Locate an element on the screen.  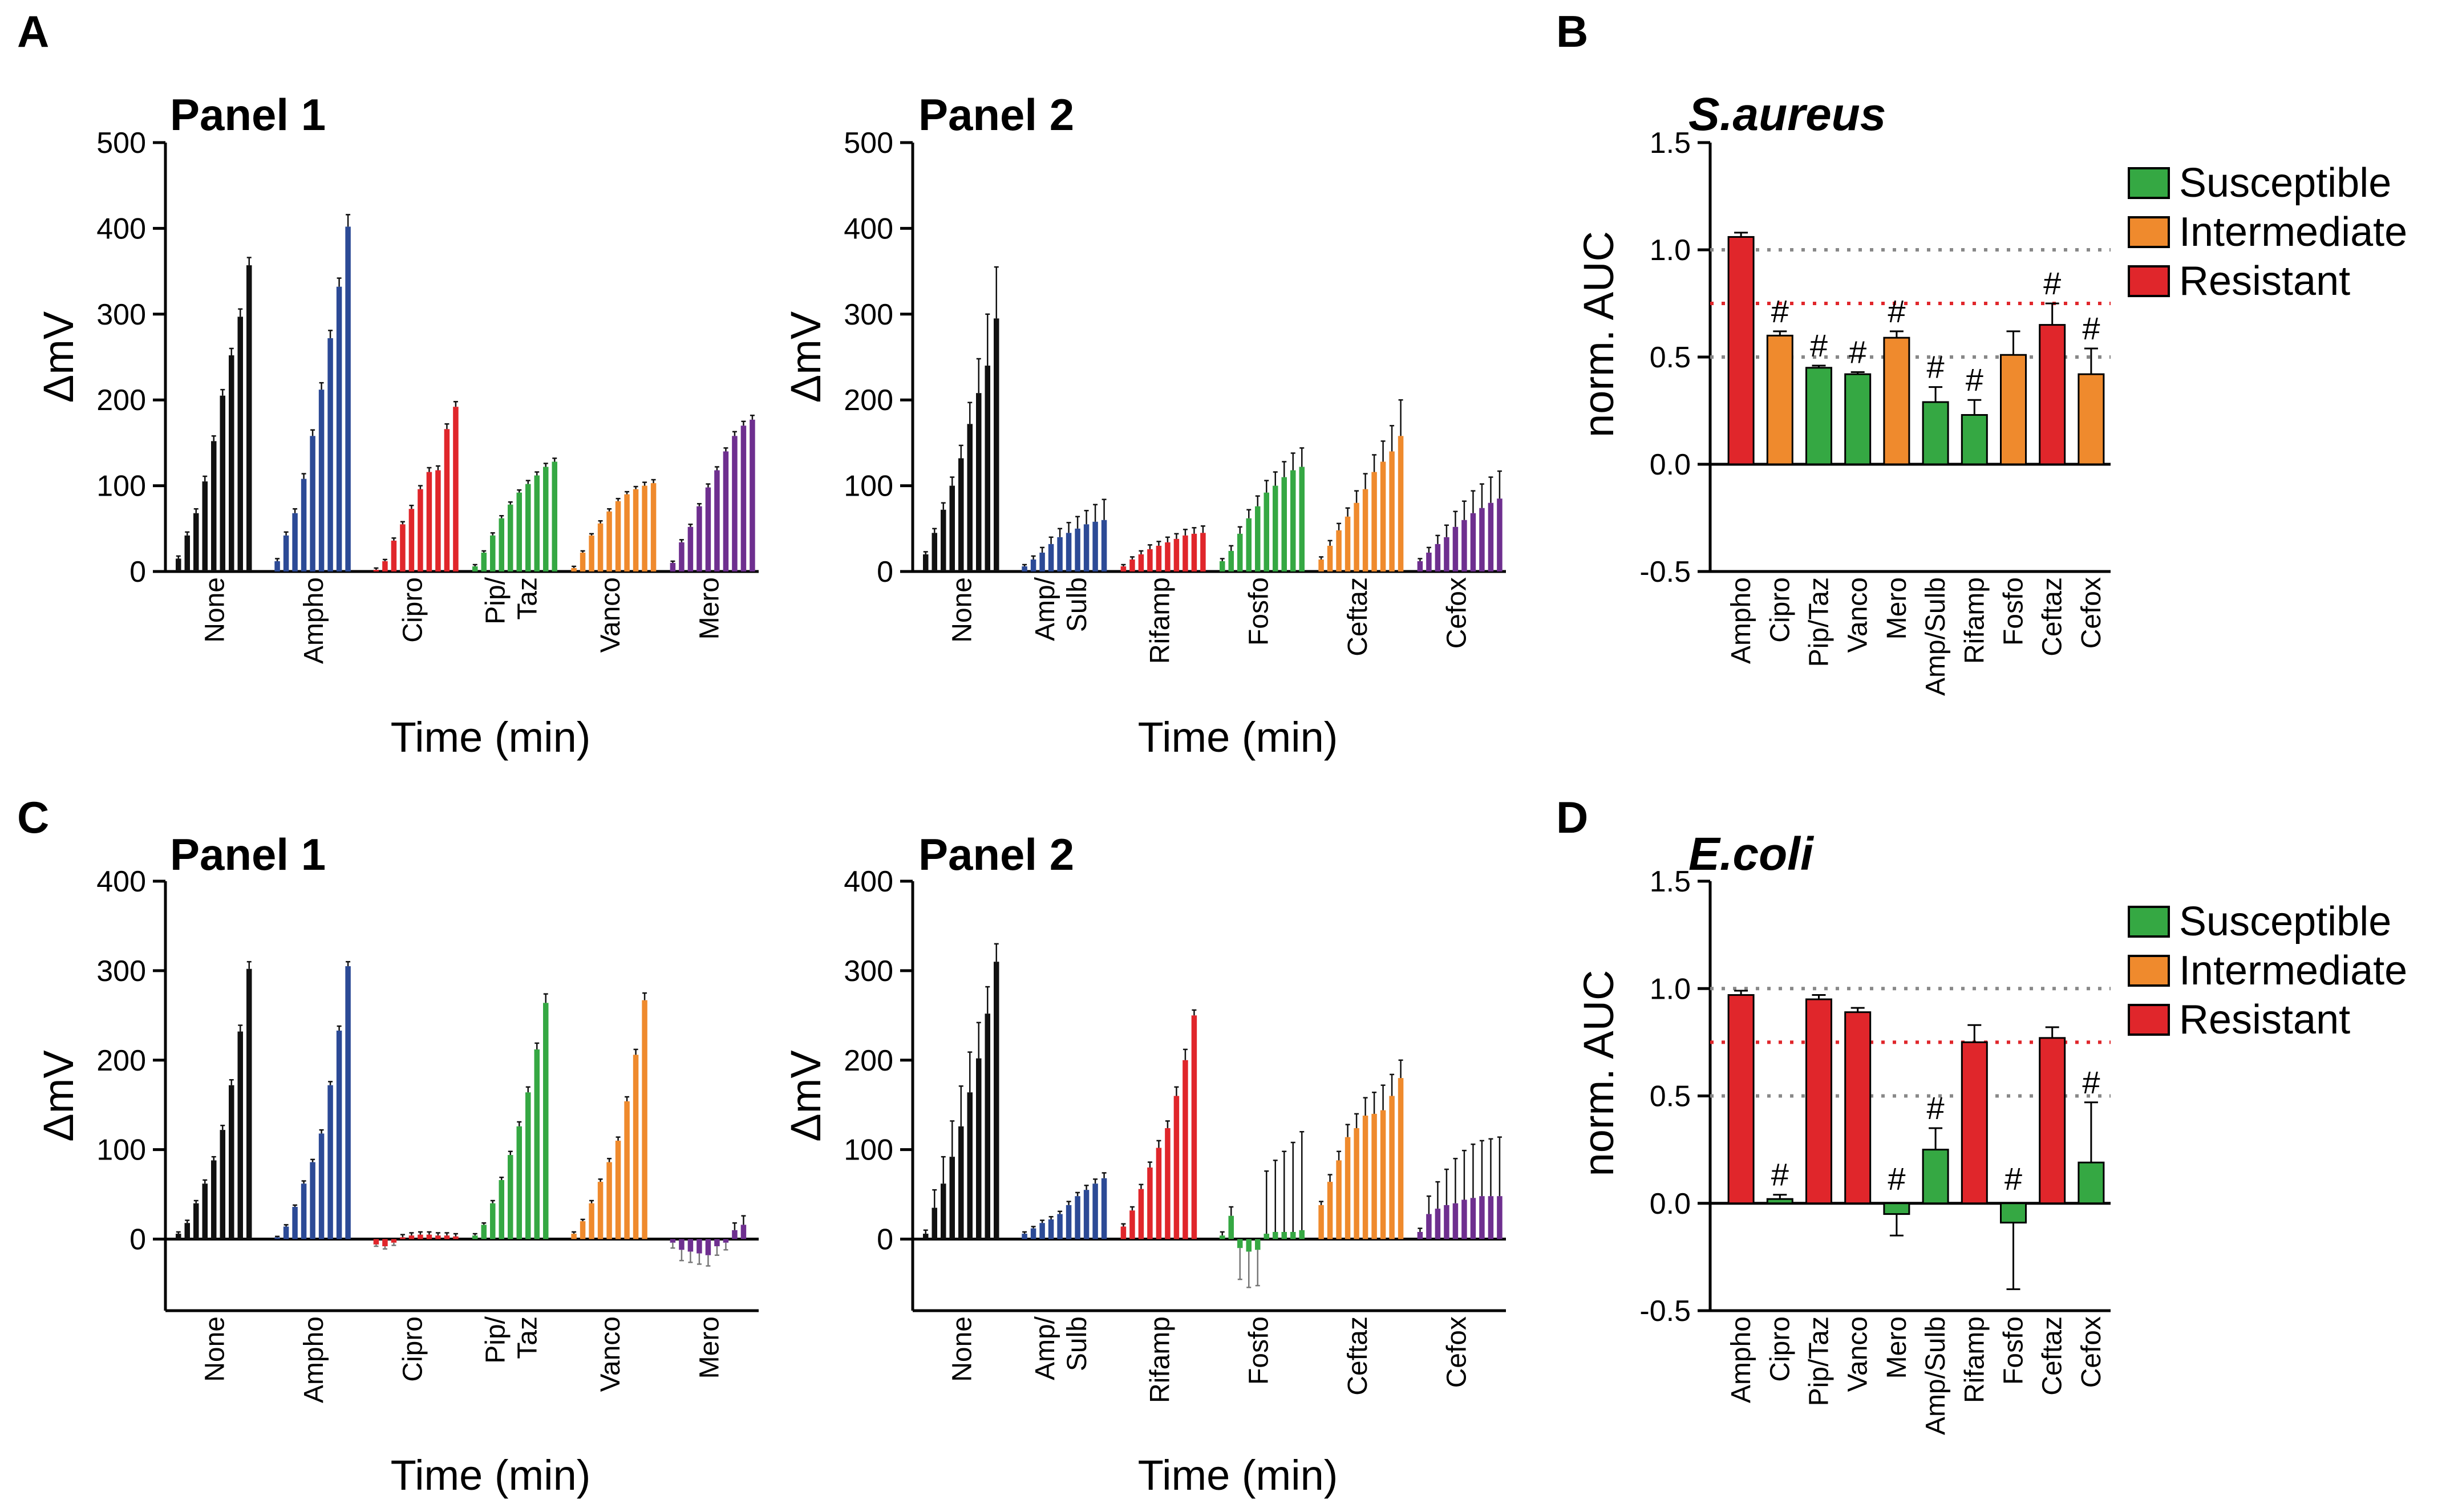
x-category-label: Sulb is located at coordinates (1077, 1343).